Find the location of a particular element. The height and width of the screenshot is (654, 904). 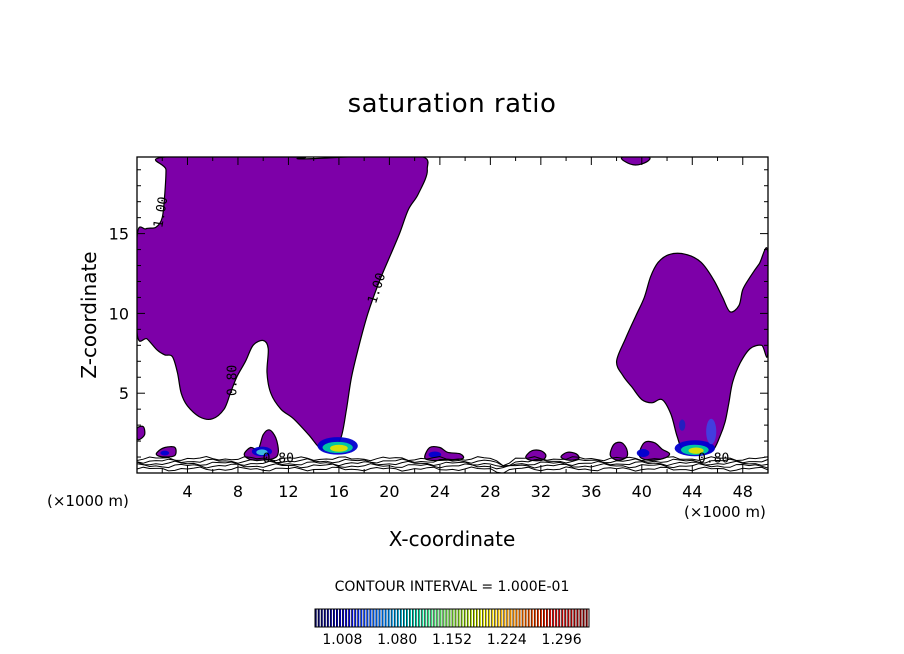

x-tick-label: 28 is located at coordinates (490, 491).